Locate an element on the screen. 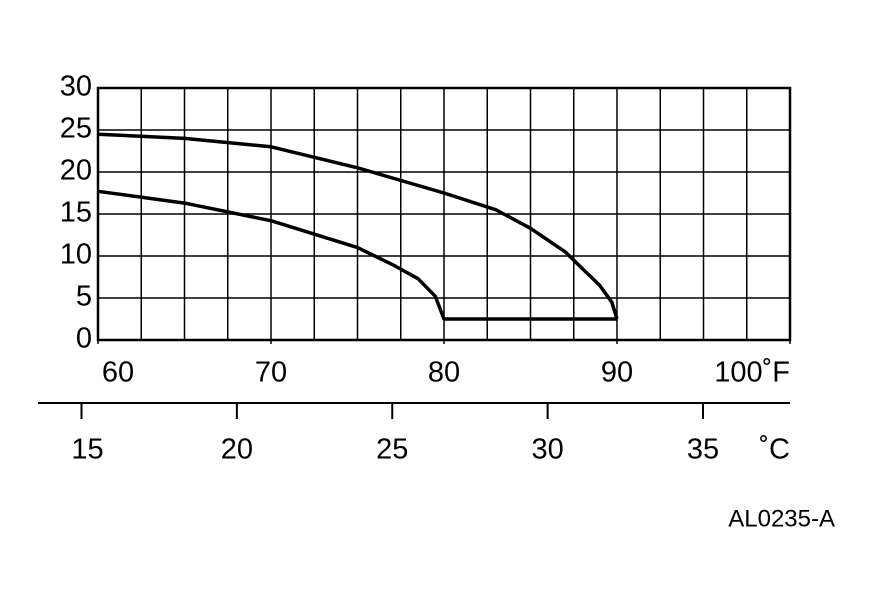 Image resolution: width=873 pixels, height=608 pixels. figure-code: AL0235-A is located at coordinates (781, 518).